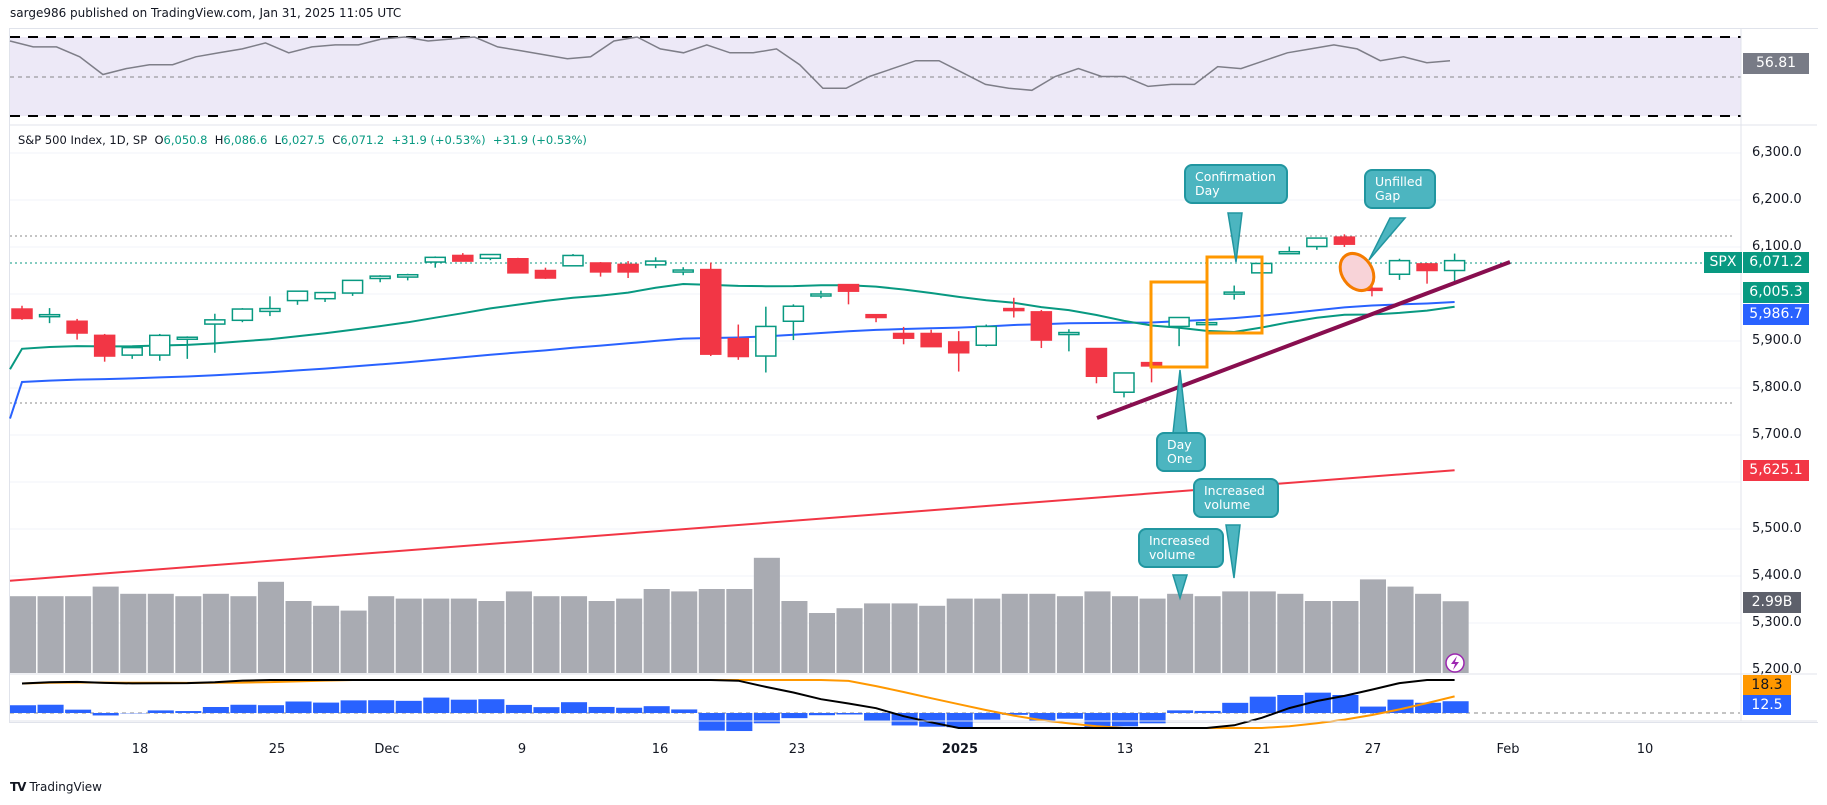  Describe the element at coordinates (303, 140) in the screenshot. I see `low-value: 6,027.5` at that location.